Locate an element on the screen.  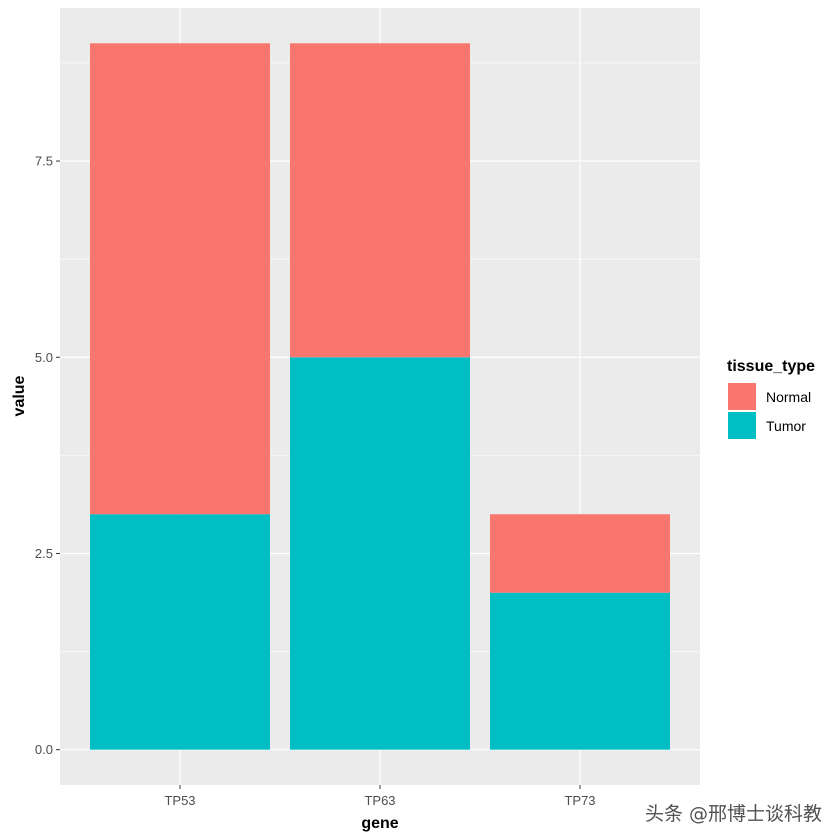
x-tick-label: TP63 is located at coordinates (379, 800).